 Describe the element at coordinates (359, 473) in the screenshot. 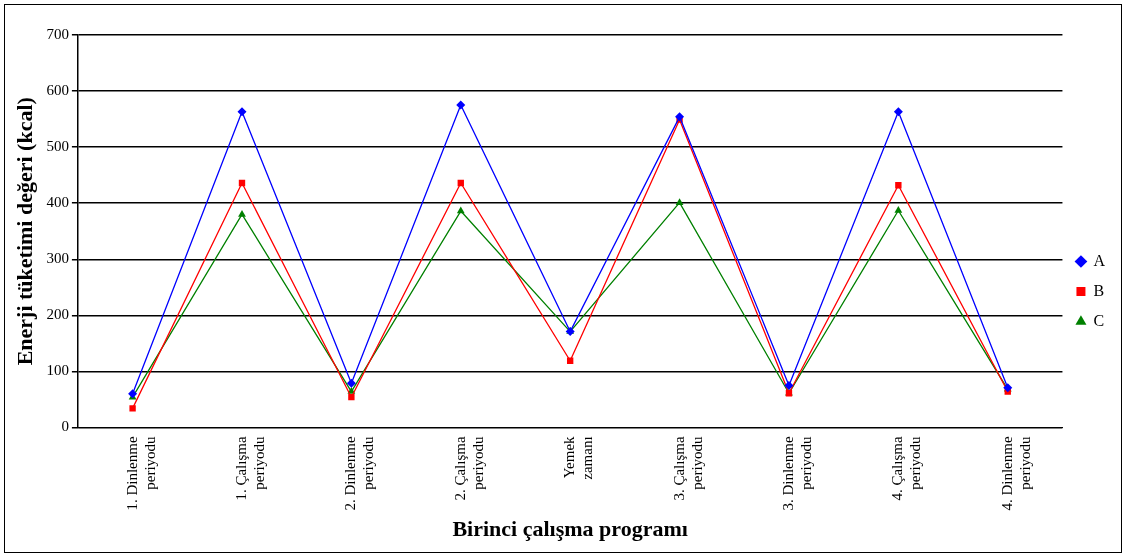

I see `x-tick-label: 2. Dinlenme periyodu` at that location.